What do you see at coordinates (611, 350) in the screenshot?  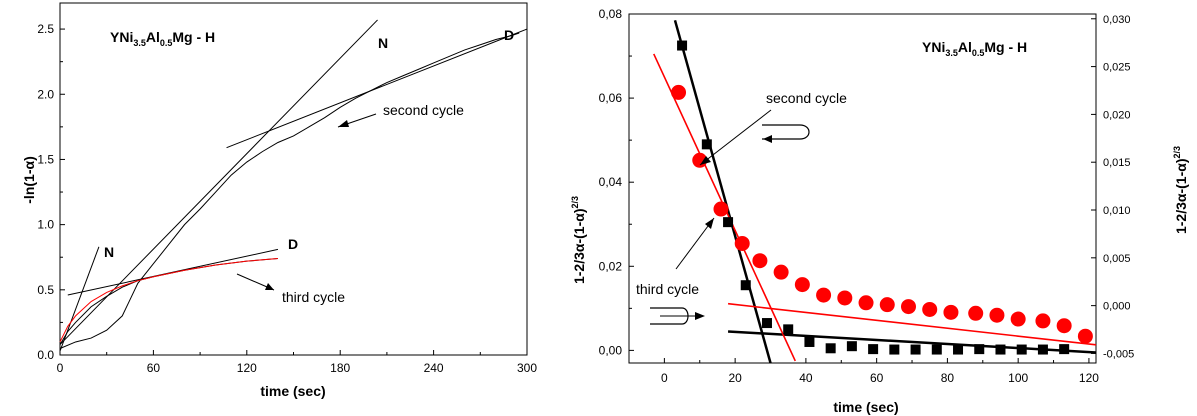 I see `right-y-tick-label: 0,00` at bounding box center [611, 350].